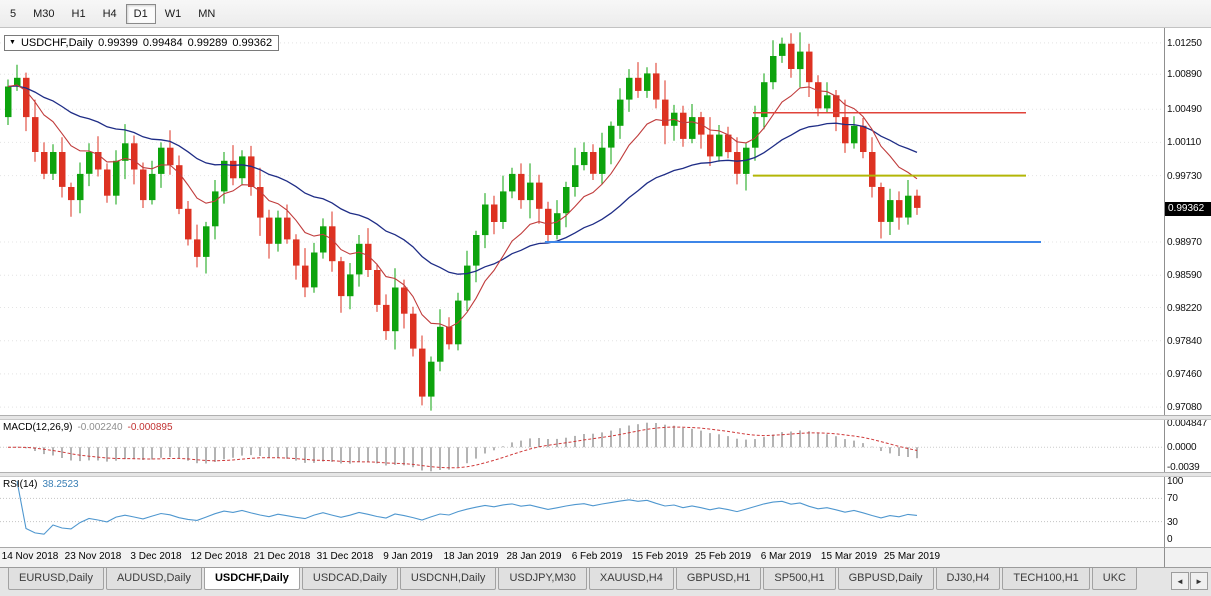  Describe the element at coordinates (282, 556) in the screenshot. I see `time-axis-label: 21 Dec 2018` at that location.